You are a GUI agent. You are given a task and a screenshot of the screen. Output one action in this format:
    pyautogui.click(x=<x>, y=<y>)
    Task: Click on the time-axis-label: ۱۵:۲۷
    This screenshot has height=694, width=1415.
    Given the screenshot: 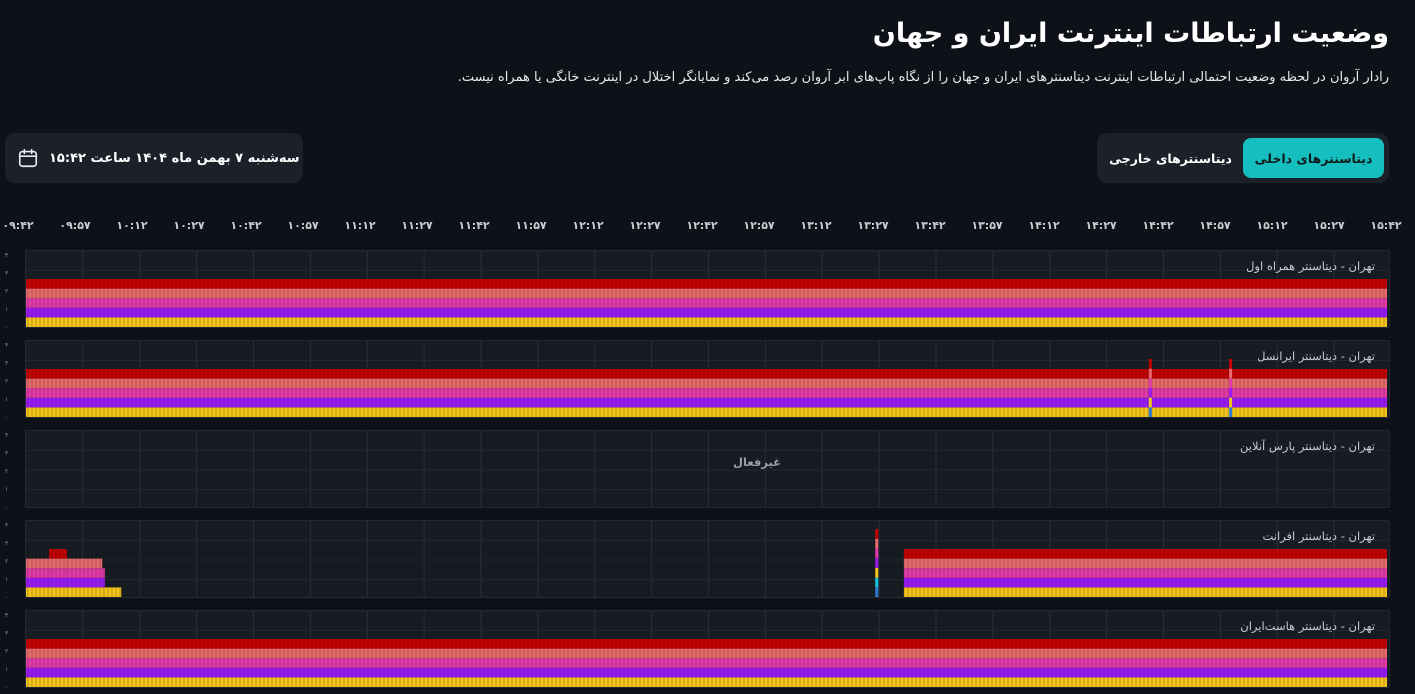 What is the action you would take?
    pyautogui.click(x=1329, y=225)
    